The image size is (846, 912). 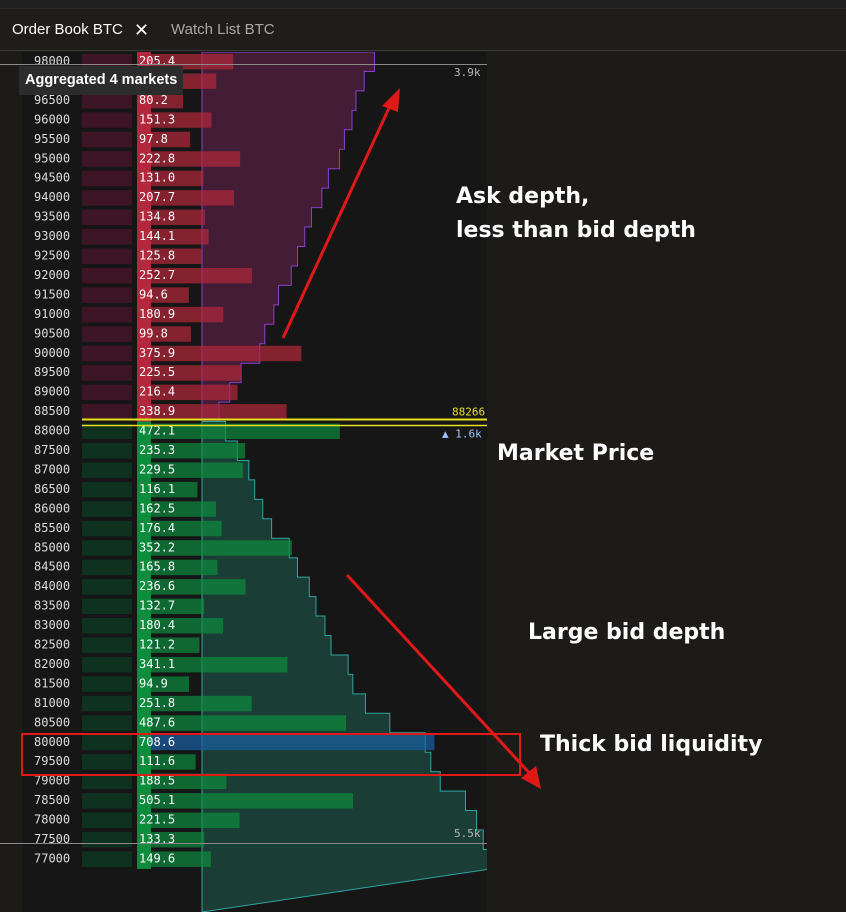 I want to click on quantity-value: 221.5, so click(x=157, y=820).